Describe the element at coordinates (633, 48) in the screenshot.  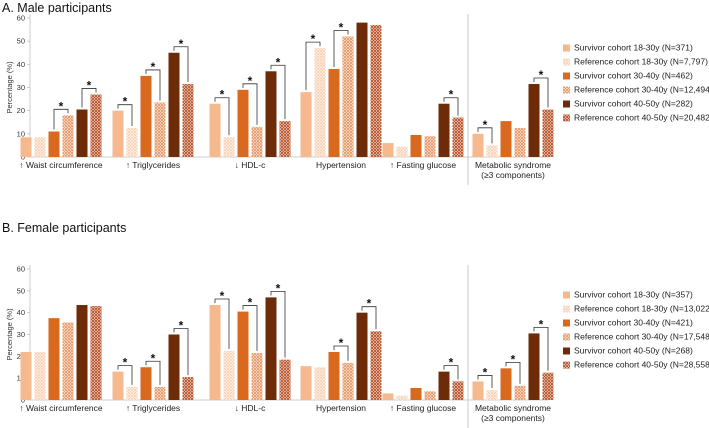
I see `legend-label: Survivor cohort 18-30y (N=371)` at that location.